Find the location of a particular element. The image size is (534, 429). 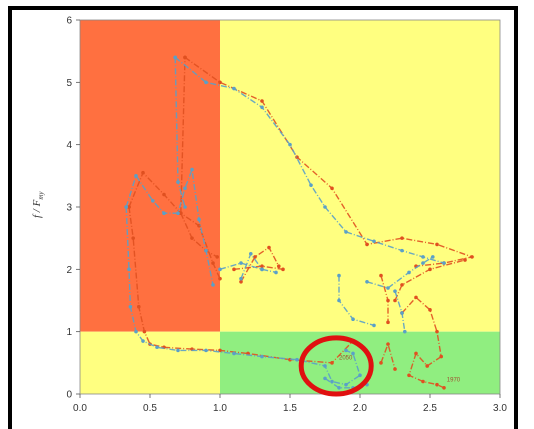

x-tick-label: 1.0 is located at coordinates (220, 408).